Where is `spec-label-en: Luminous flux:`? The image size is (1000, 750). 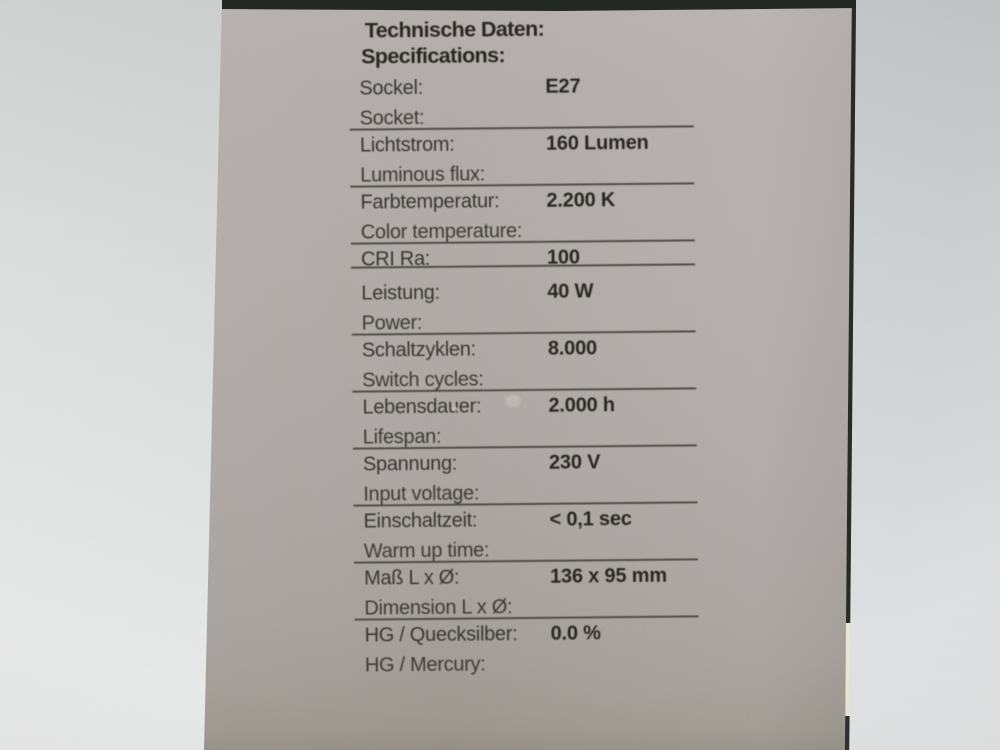 spec-label-en: Luminous flux: is located at coordinates (423, 175).